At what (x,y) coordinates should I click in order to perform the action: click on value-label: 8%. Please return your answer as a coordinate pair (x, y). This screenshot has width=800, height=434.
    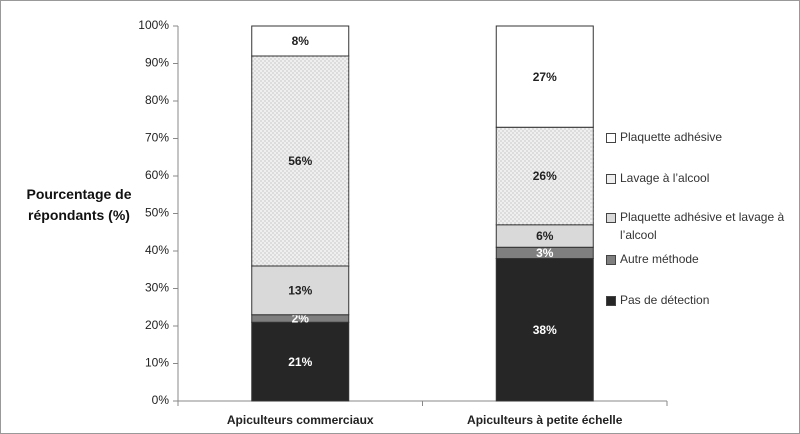
    Looking at the image, I should click on (301, 41).